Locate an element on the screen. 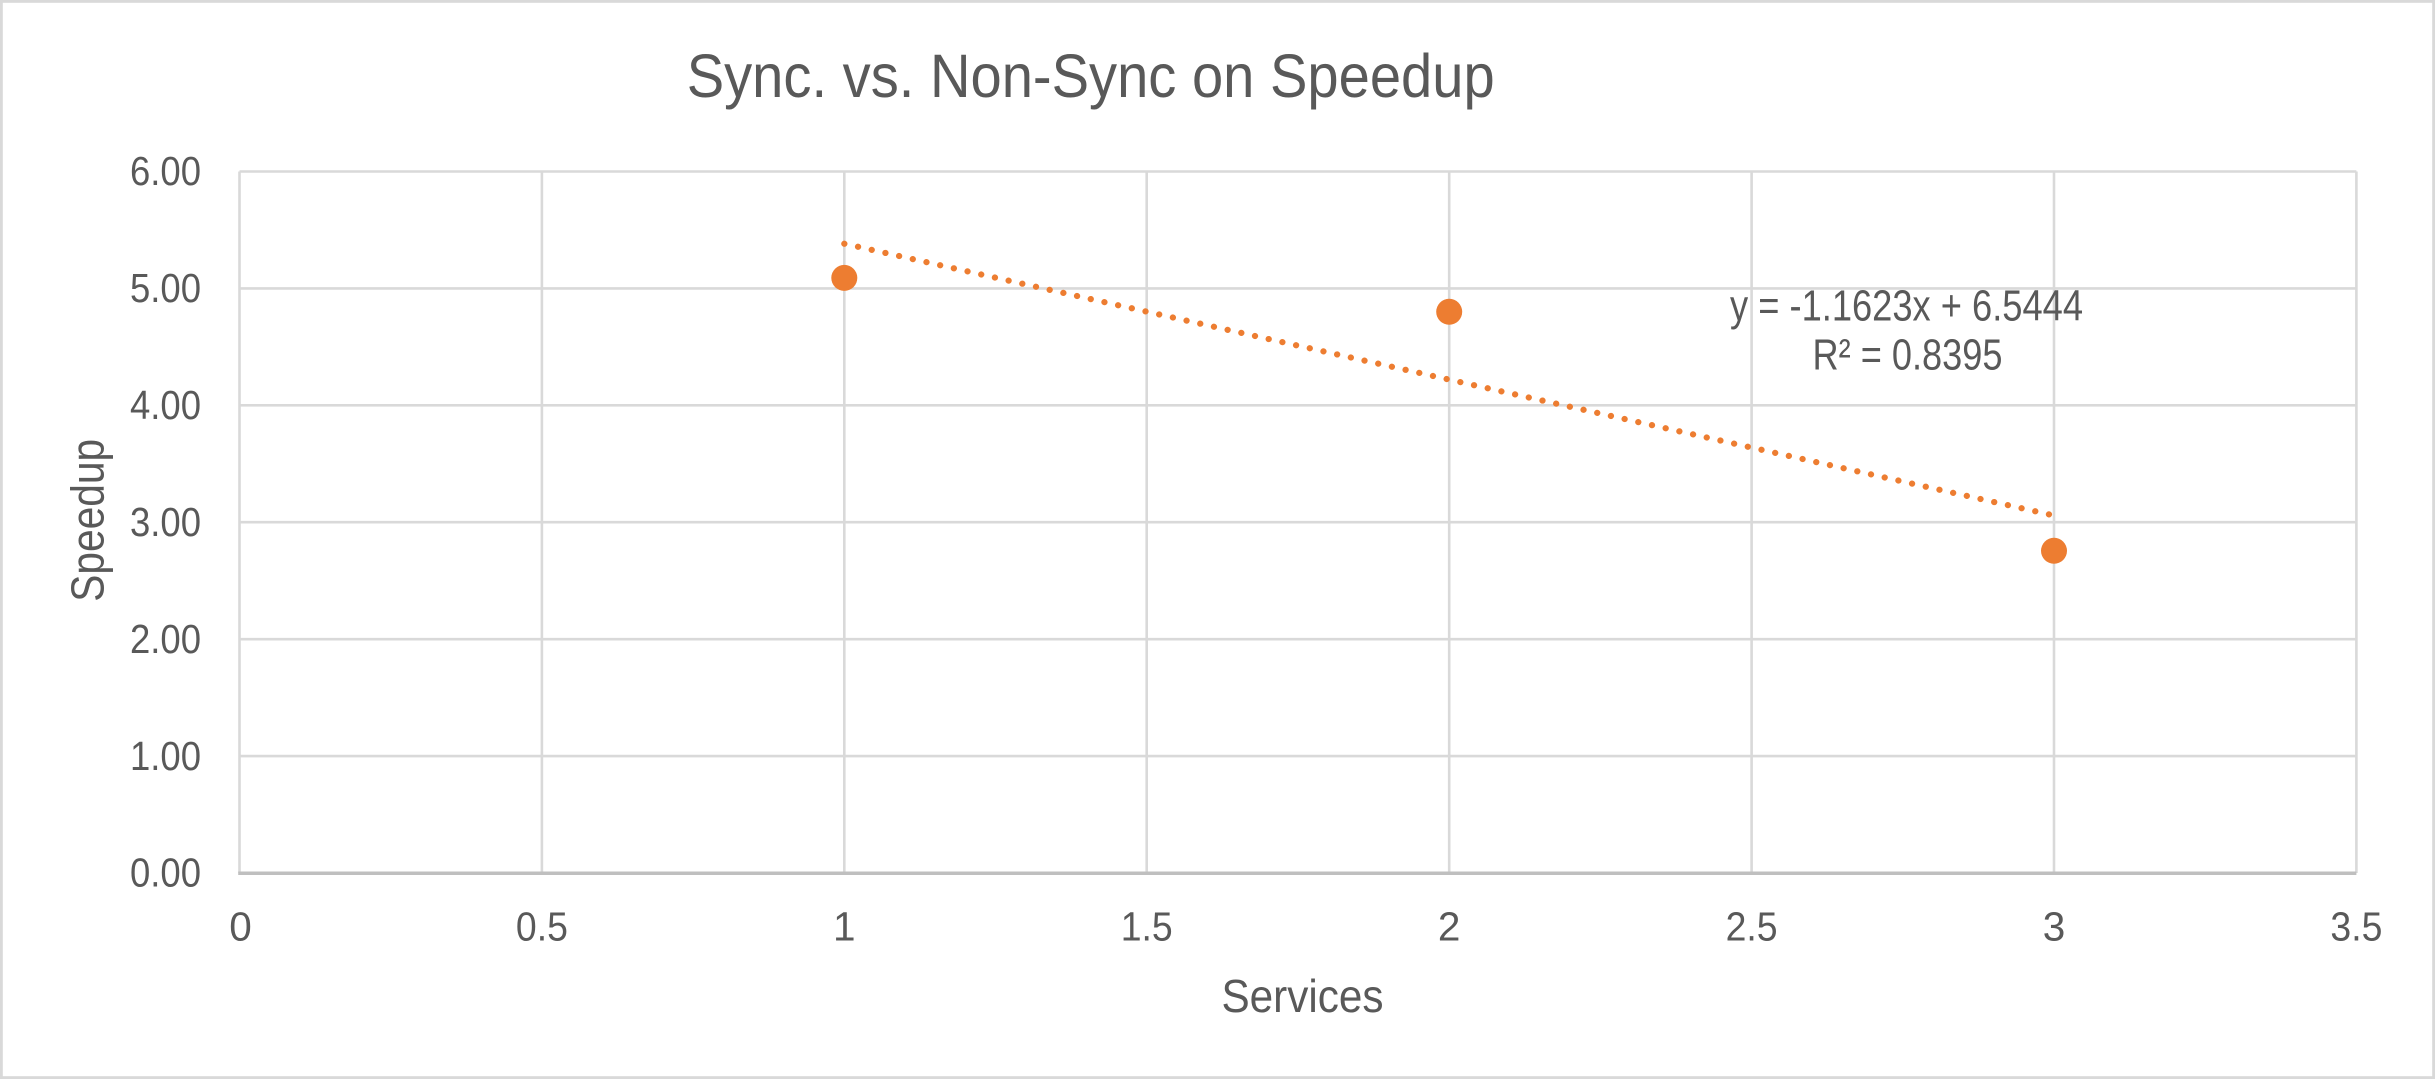 This screenshot has width=2435, height=1079. svg-text: y = -1.1623x + 6.5444 is located at coordinates (1906, 306).